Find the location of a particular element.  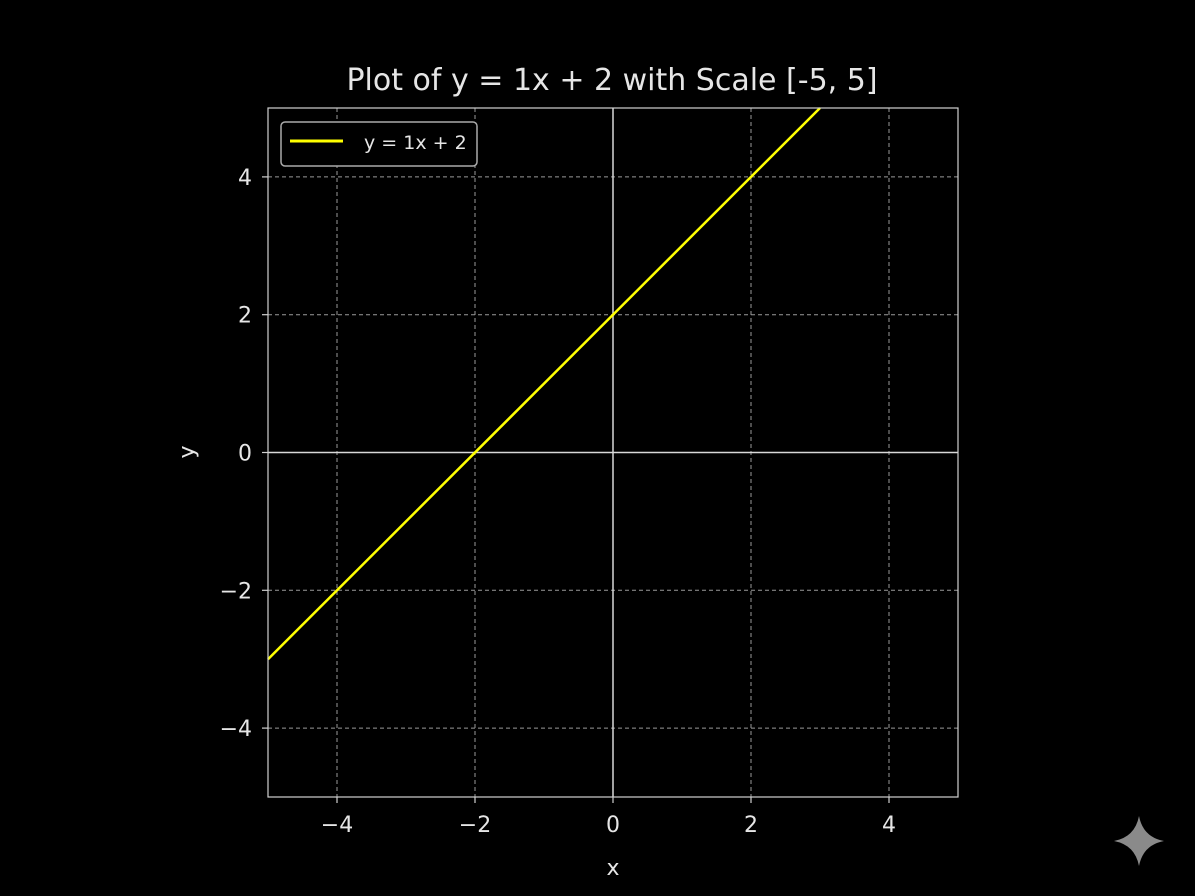

x-axis-label: x is located at coordinates (612, 868).